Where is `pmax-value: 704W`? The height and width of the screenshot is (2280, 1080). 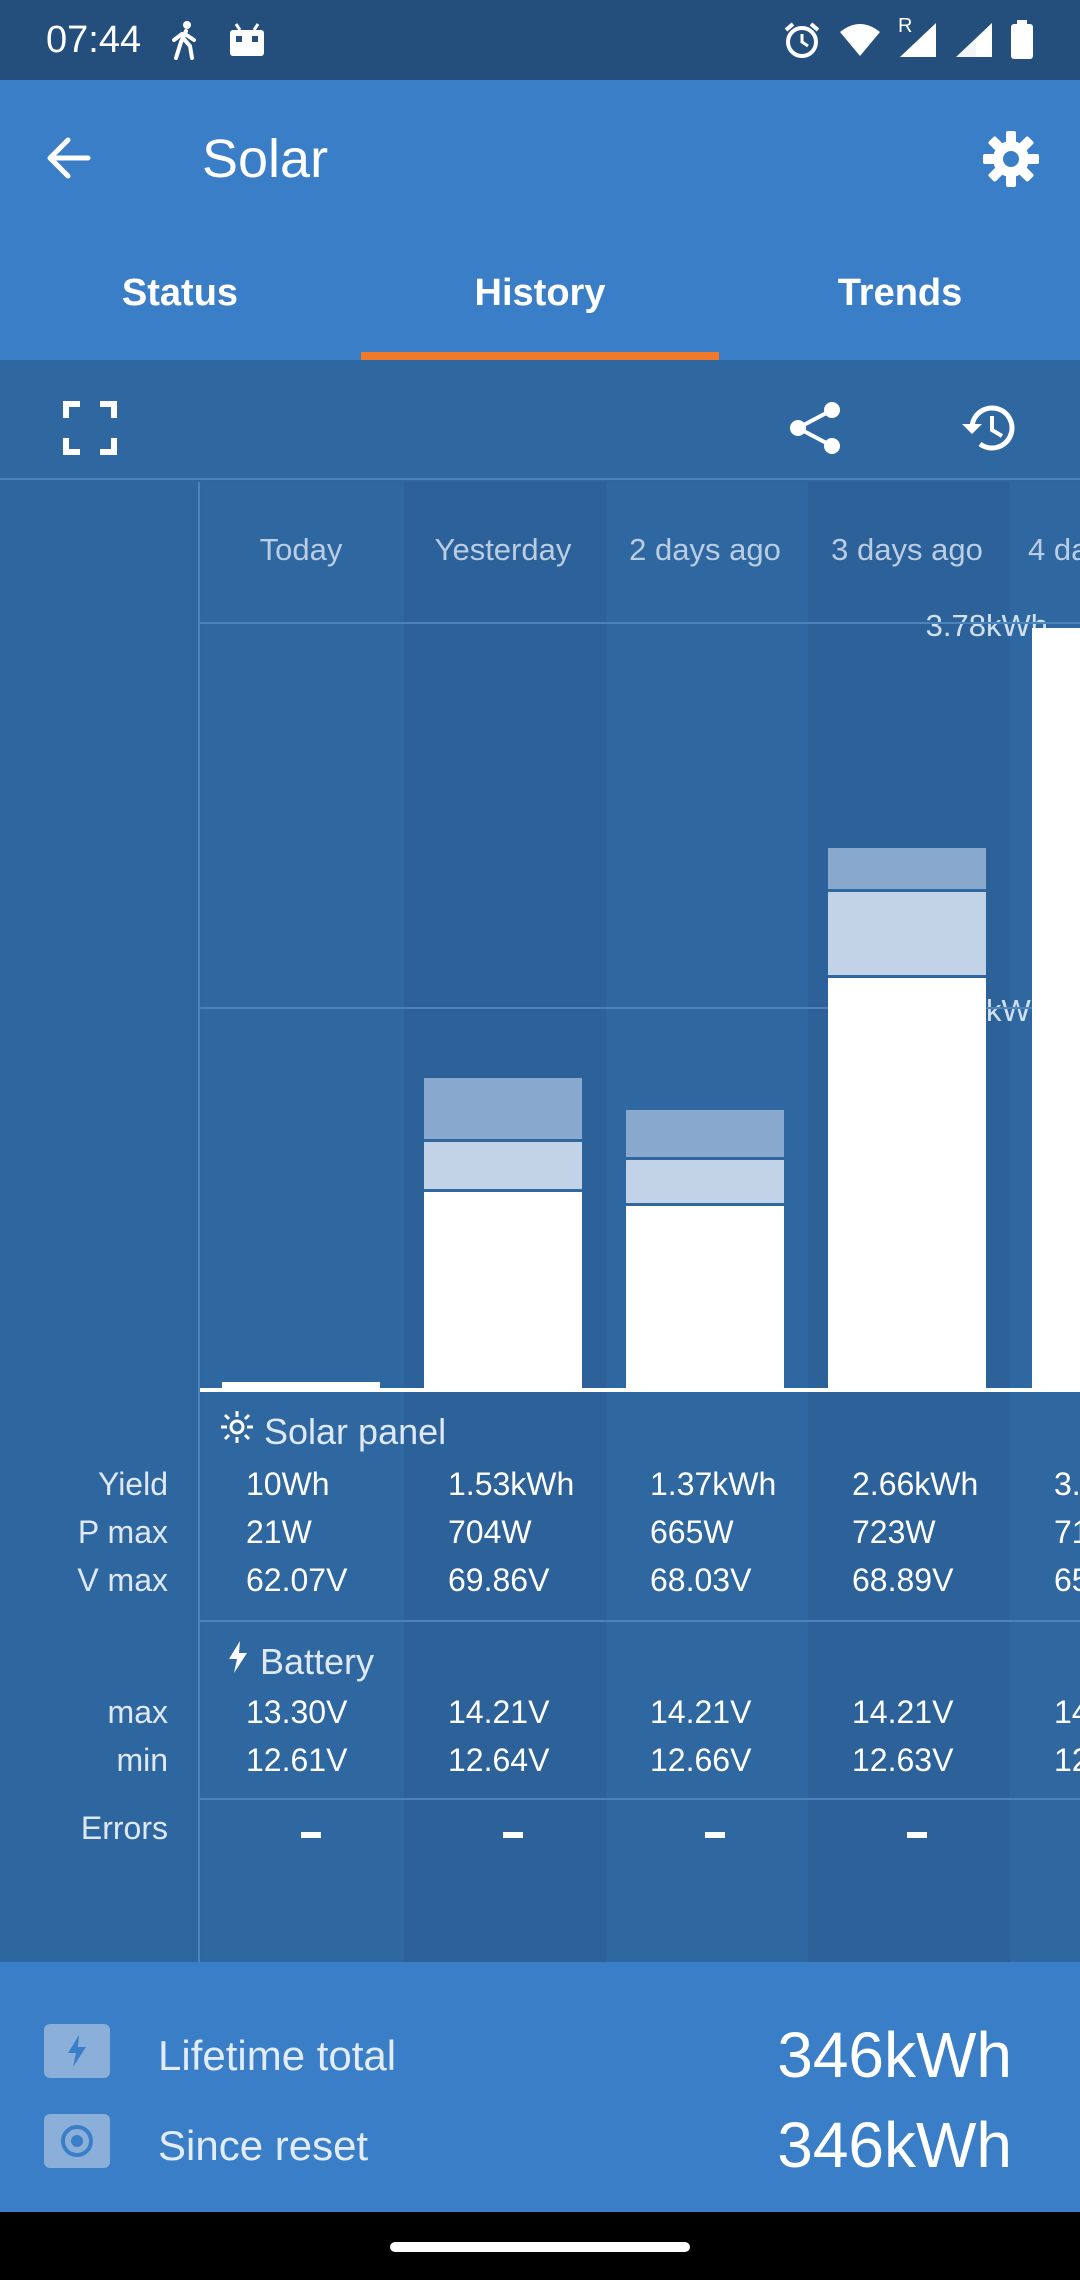
pmax-value: 704W is located at coordinates (490, 1532).